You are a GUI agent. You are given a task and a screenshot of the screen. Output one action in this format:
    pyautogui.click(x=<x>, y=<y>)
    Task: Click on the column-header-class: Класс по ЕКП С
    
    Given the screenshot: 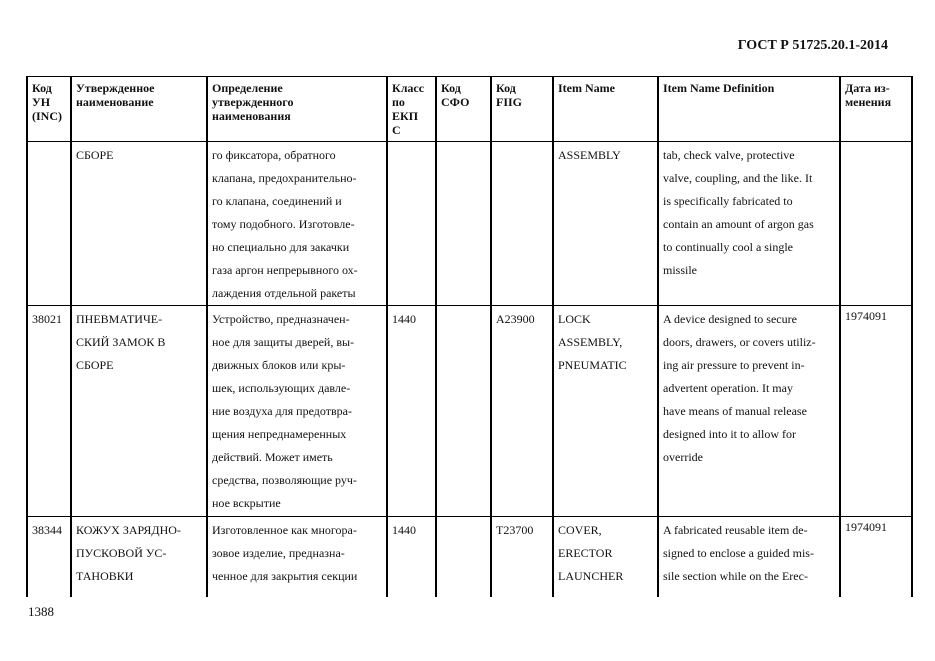 What is the action you would take?
    pyautogui.click(x=411, y=109)
    